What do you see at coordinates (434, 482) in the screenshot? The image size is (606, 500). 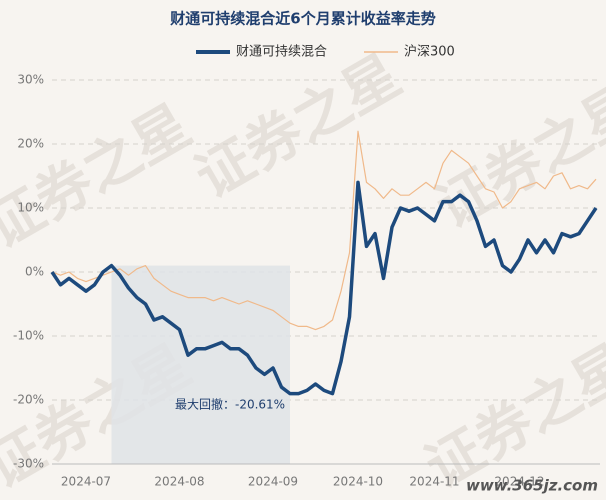 I see `x-tick-label: 2024-11` at bounding box center [434, 482].